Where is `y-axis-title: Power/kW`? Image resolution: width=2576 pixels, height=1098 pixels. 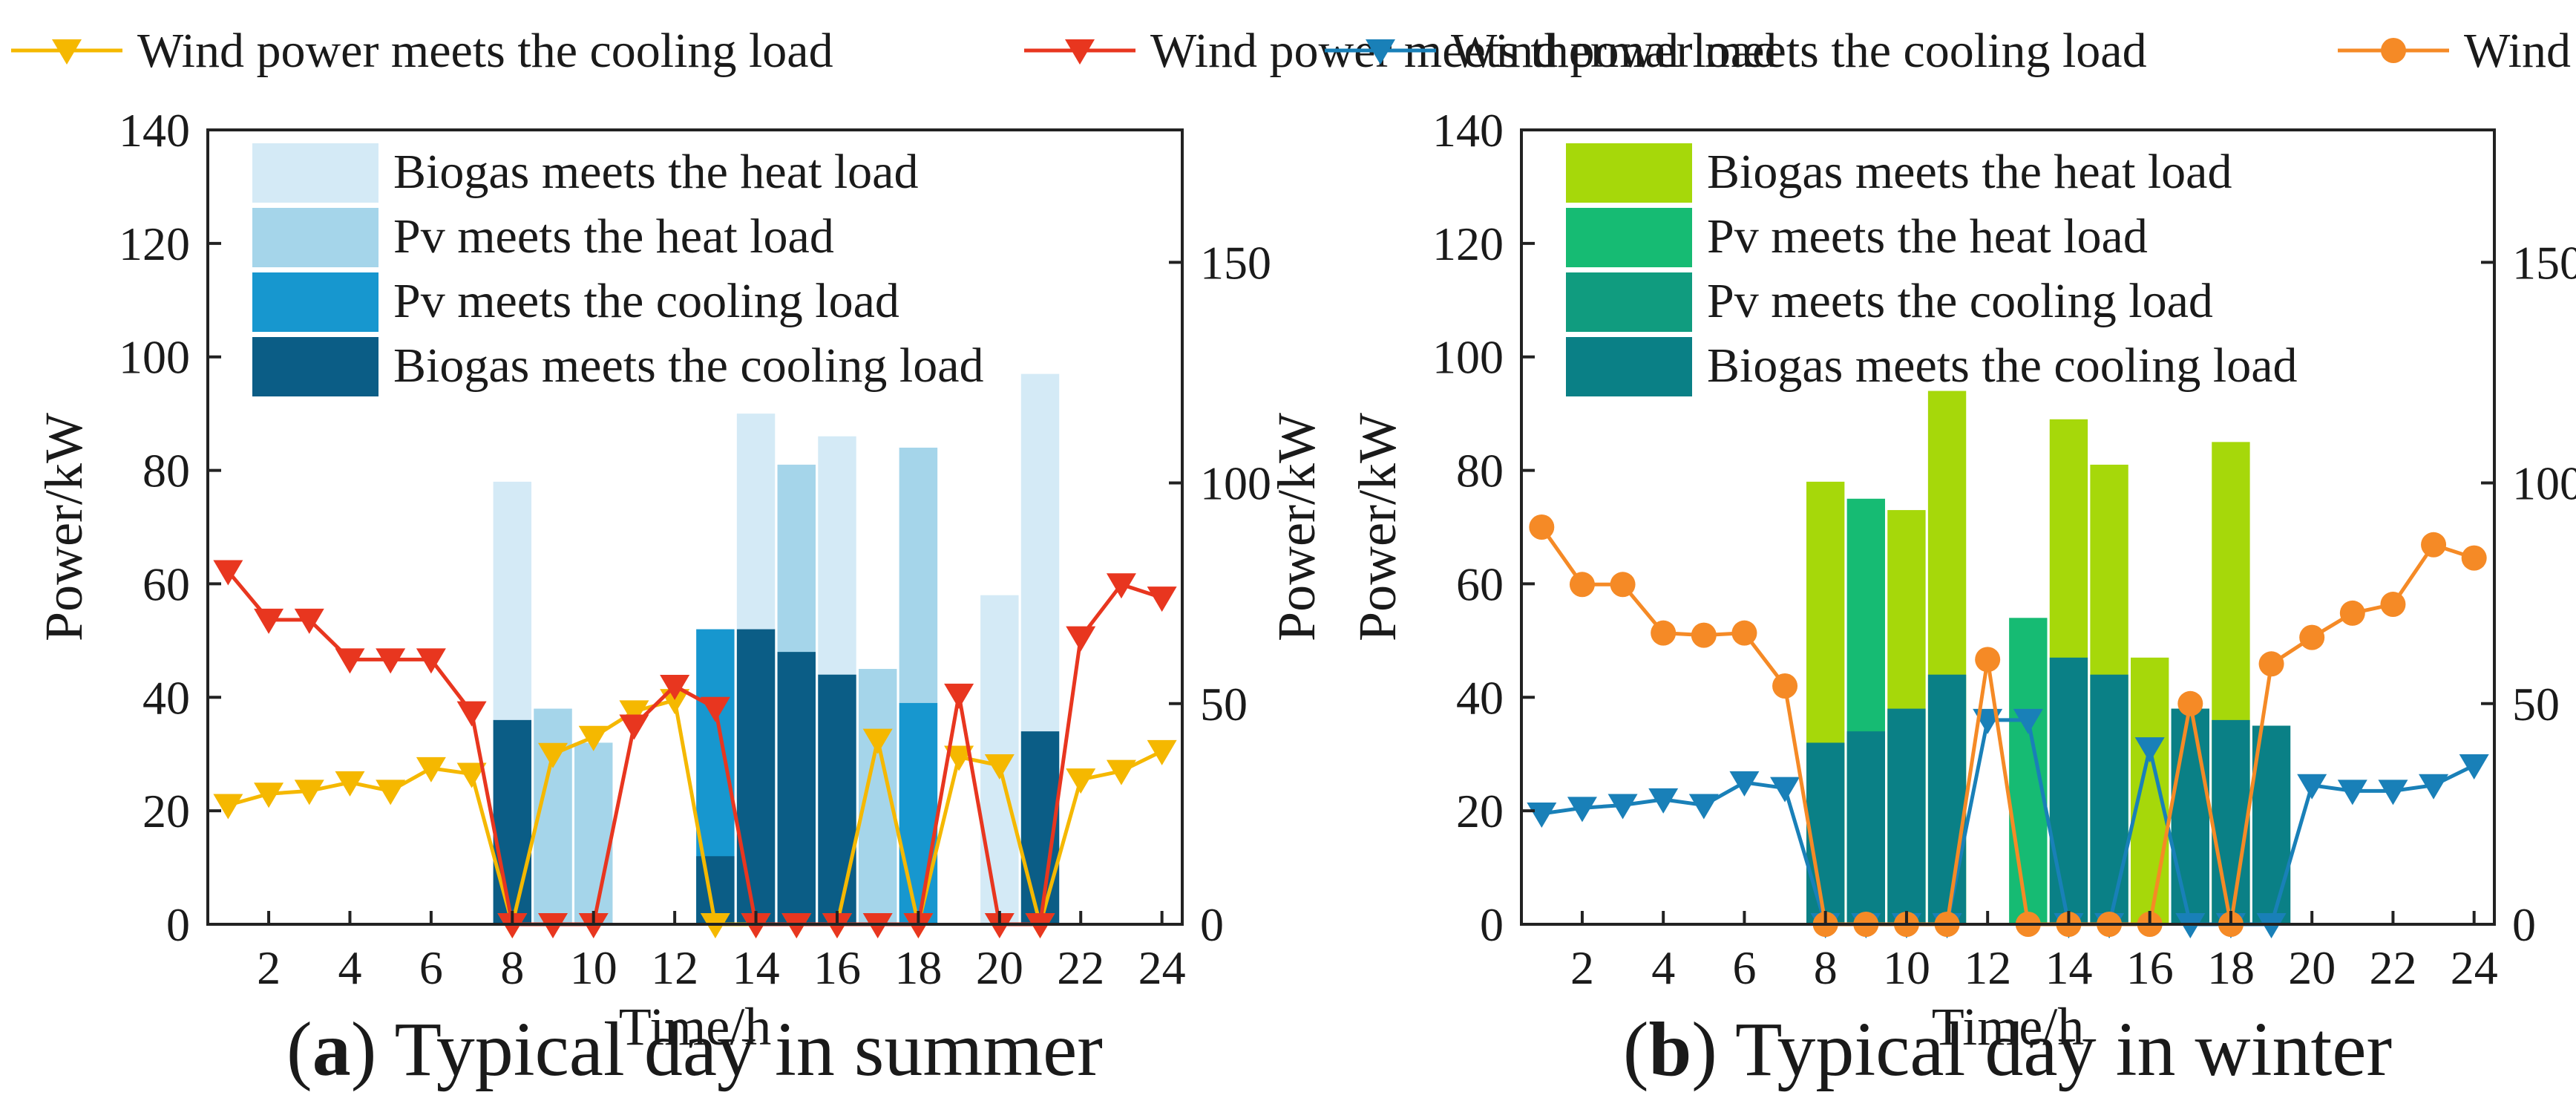
y-axis-title: Power/kW is located at coordinates (64, 527).